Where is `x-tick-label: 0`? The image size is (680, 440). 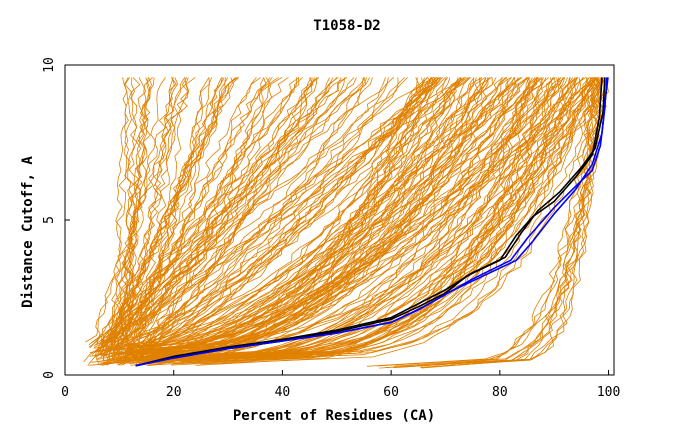 x-tick-label: 0 is located at coordinates (65, 392).